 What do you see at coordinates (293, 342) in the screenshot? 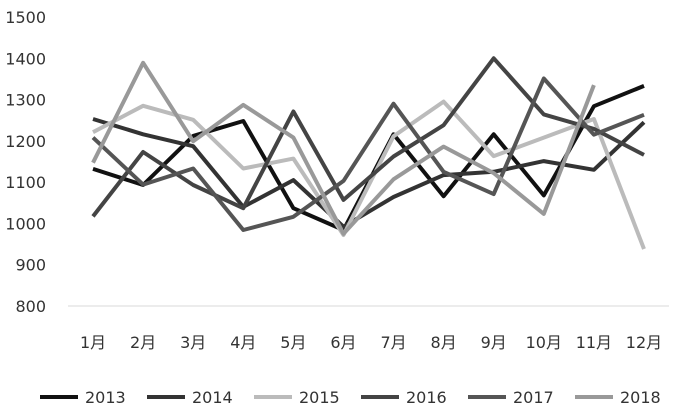
I see `x-tick-label: 5月` at bounding box center [293, 342].